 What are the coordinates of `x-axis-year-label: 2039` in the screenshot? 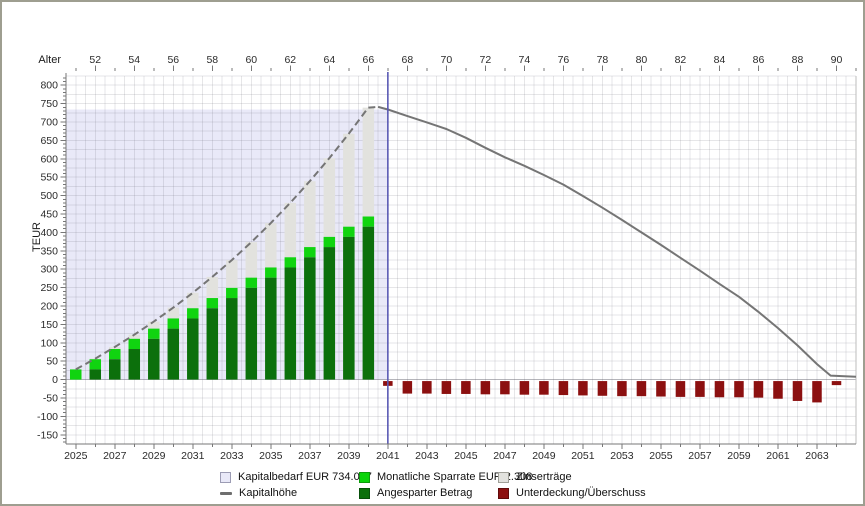 It's located at (349, 456).